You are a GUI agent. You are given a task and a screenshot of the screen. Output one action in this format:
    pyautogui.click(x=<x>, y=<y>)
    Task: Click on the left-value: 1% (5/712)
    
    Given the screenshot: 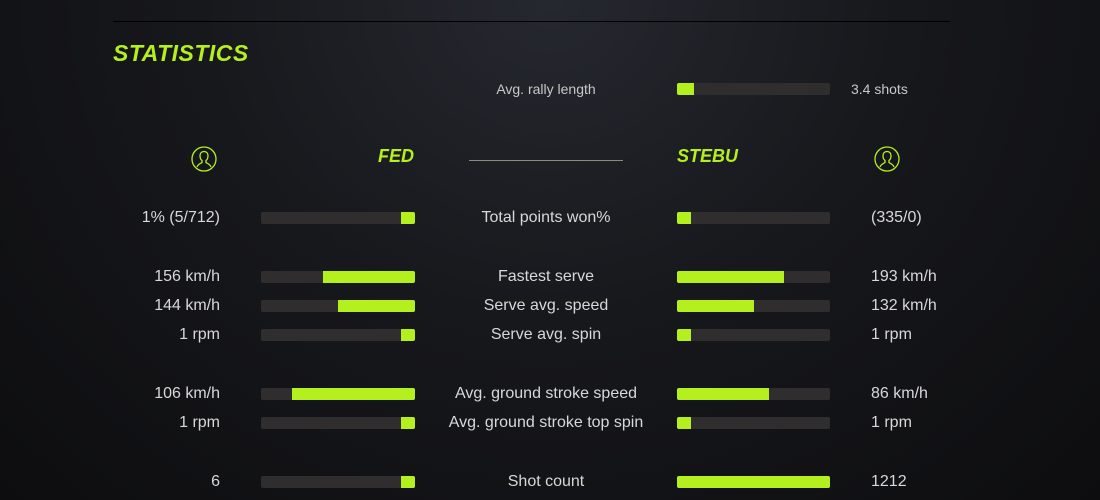 What is the action you would take?
    pyautogui.click(x=180, y=217)
    